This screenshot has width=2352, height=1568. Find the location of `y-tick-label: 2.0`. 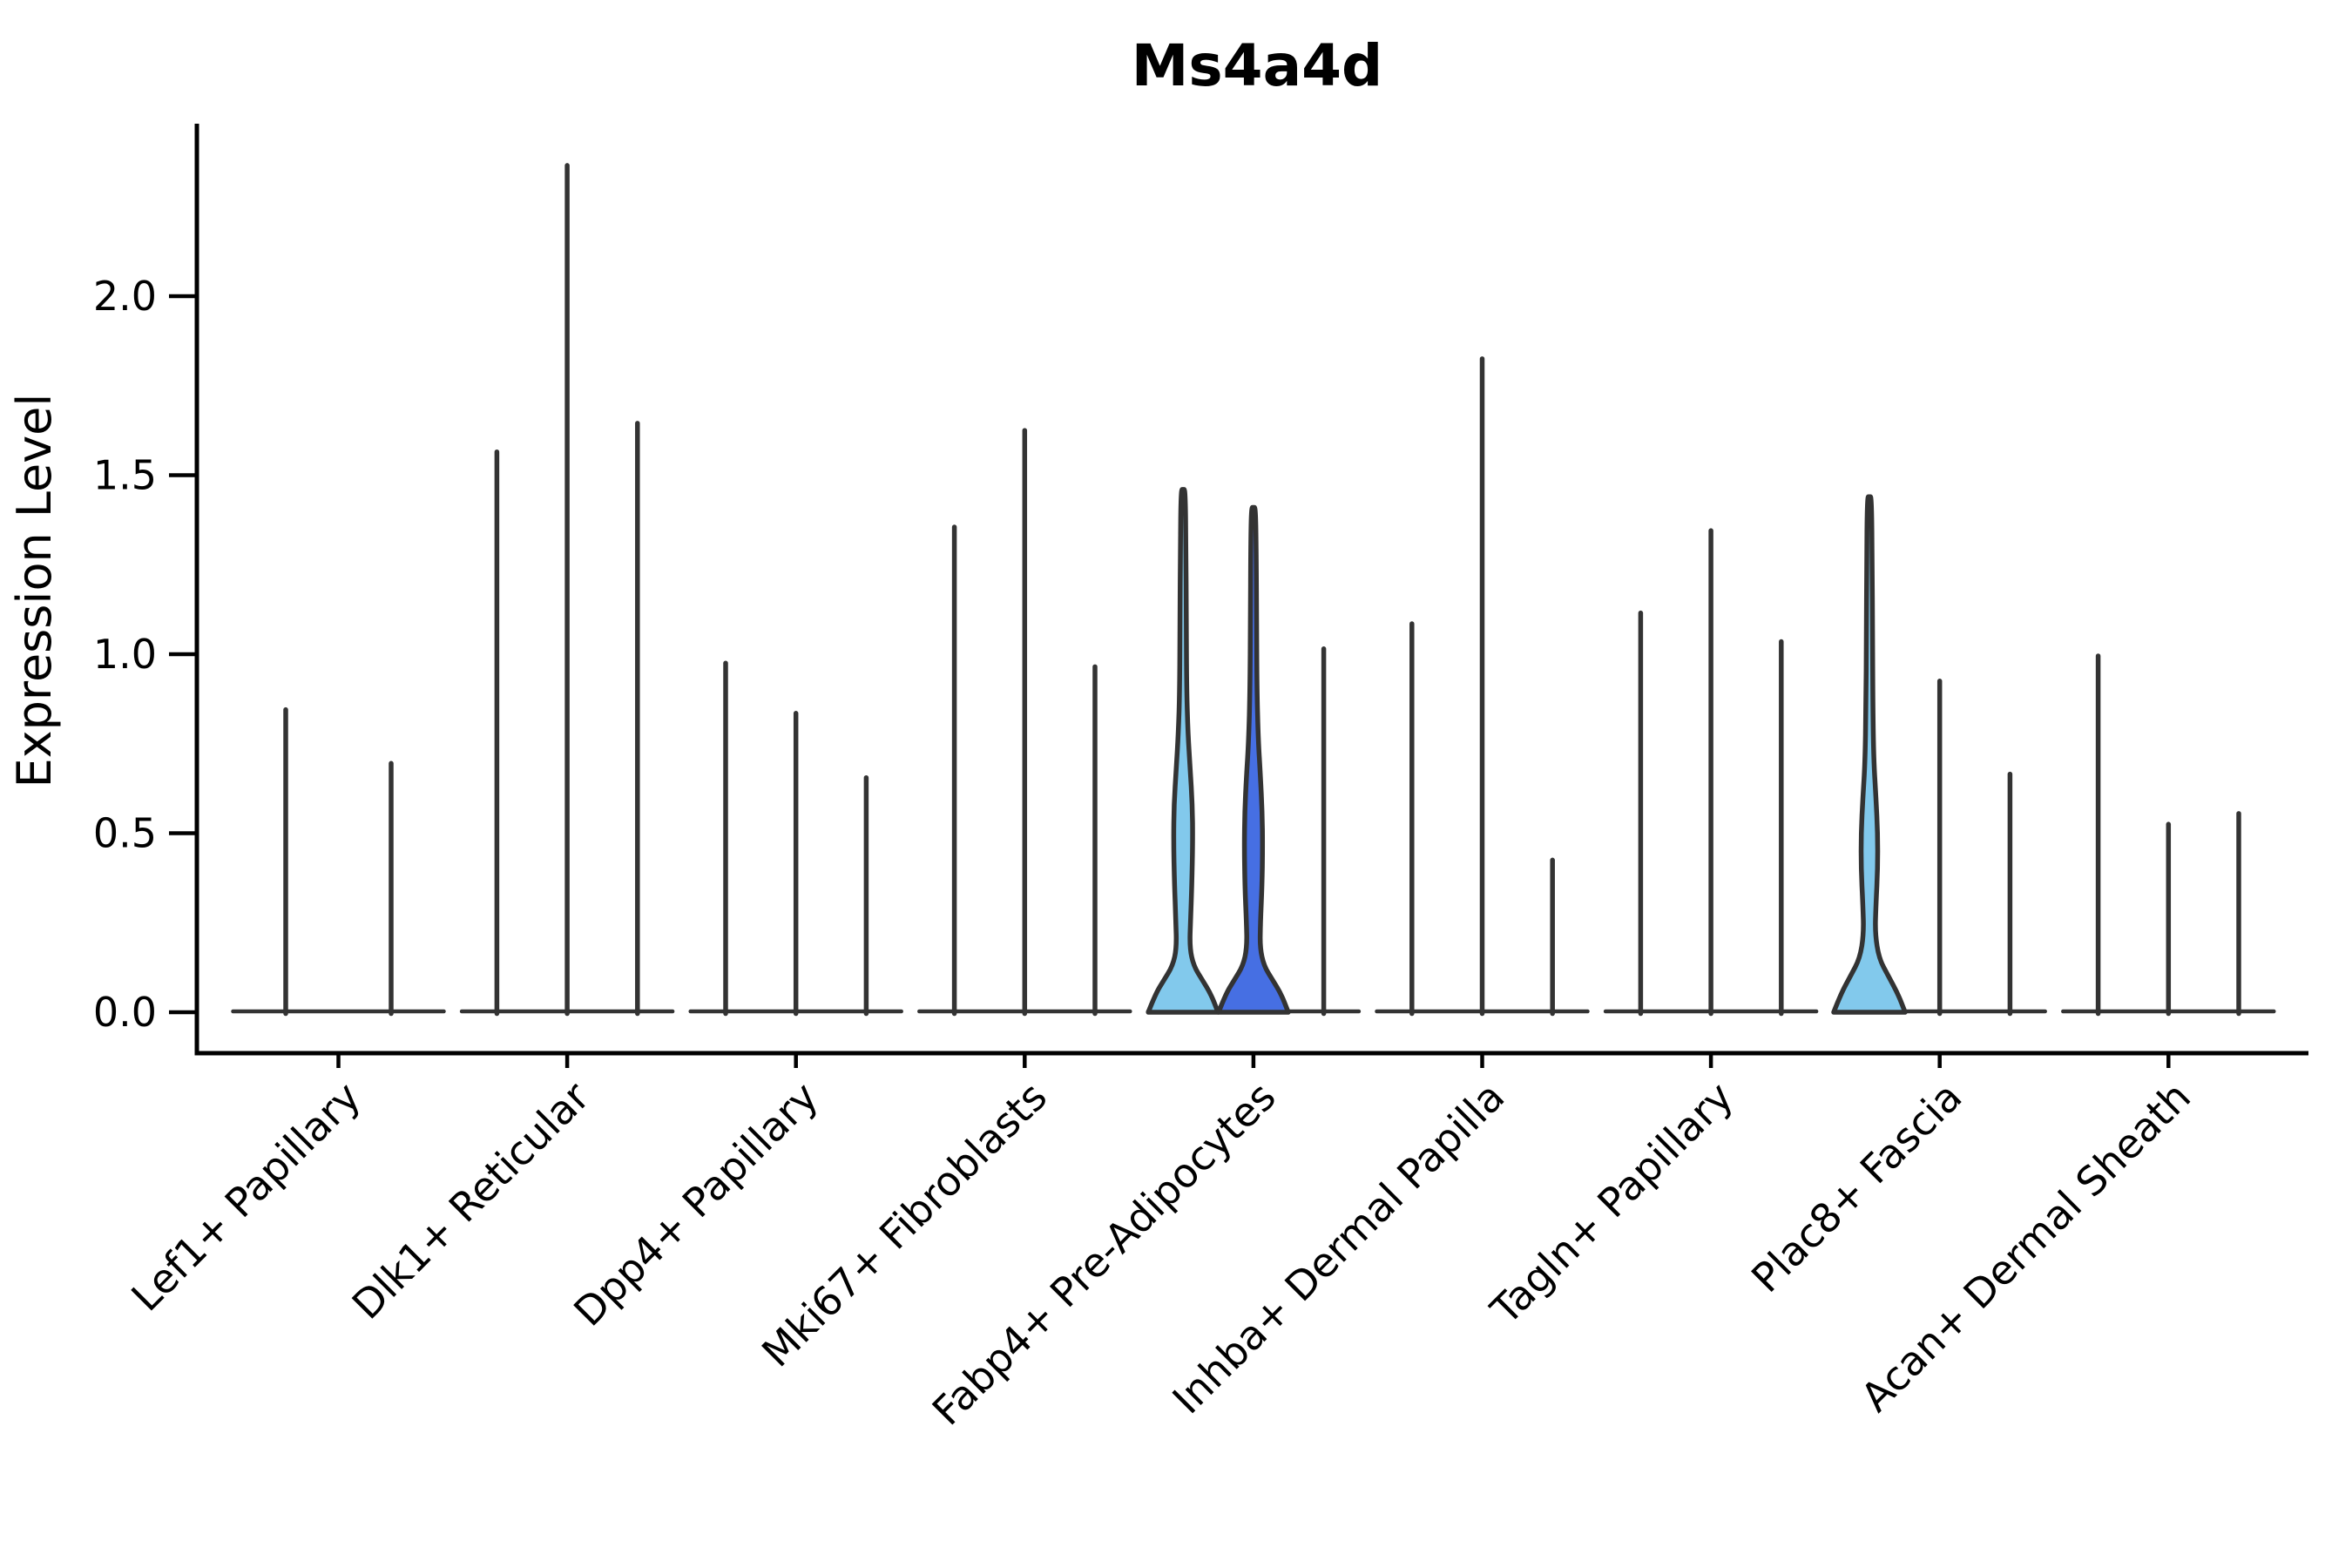

y-tick-label: 2.0 is located at coordinates (125, 297).